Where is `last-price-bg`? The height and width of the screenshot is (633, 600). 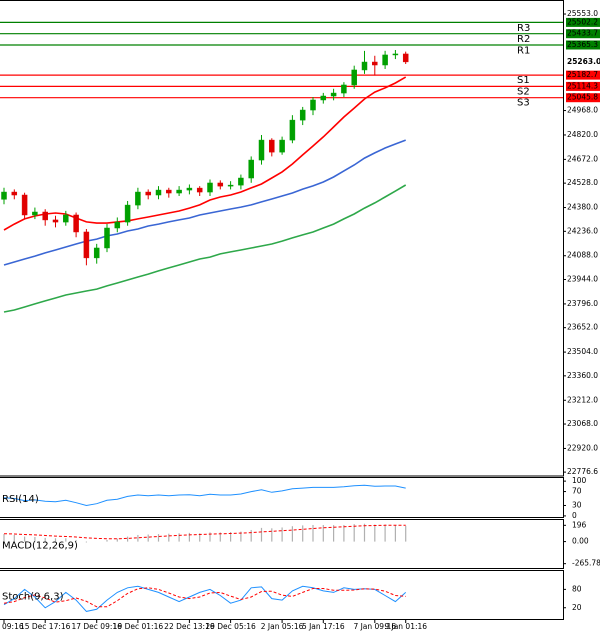
last-price-bg is located at coordinates (583, 62).